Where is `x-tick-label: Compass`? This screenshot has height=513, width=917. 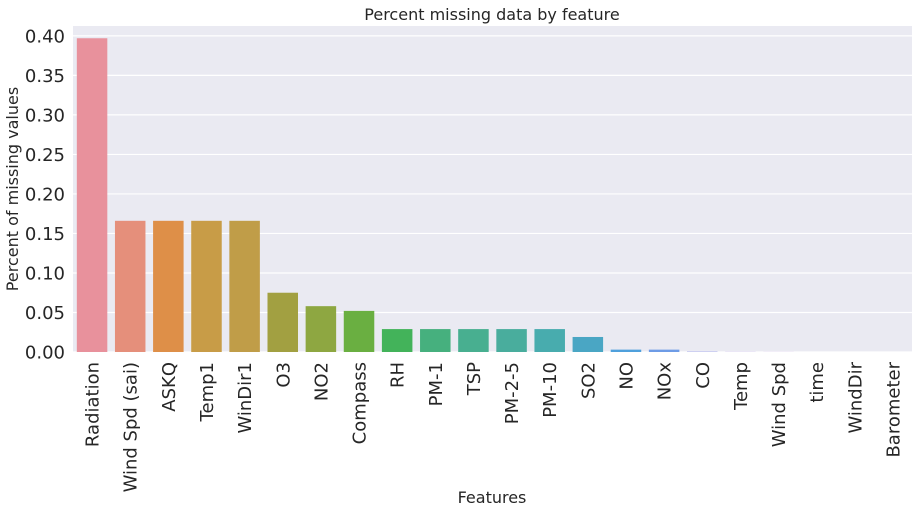
x-tick-label: Compass is located at coordinates (360, 403).